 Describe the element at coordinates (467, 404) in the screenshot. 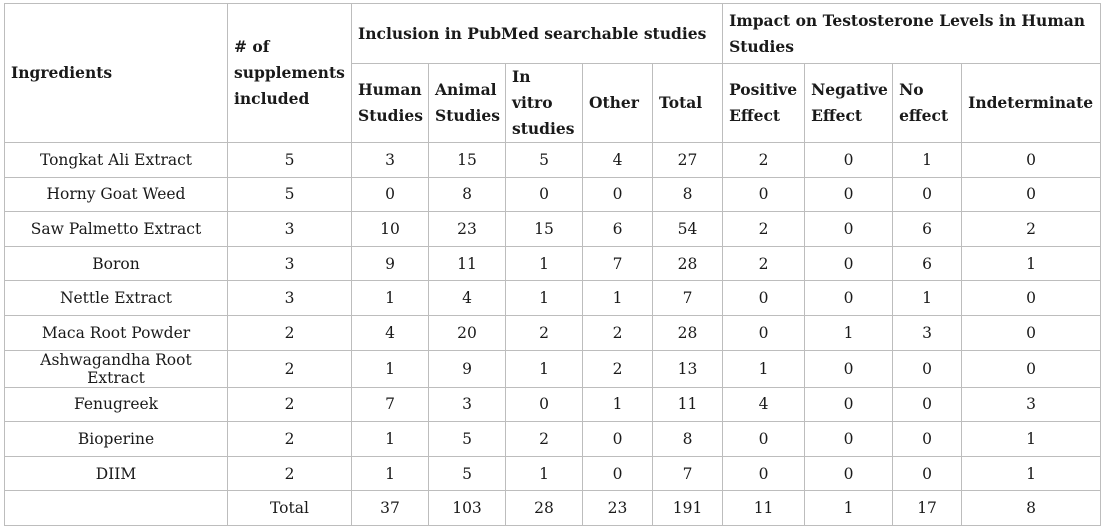

I see `cell-animal: 3` at that location.